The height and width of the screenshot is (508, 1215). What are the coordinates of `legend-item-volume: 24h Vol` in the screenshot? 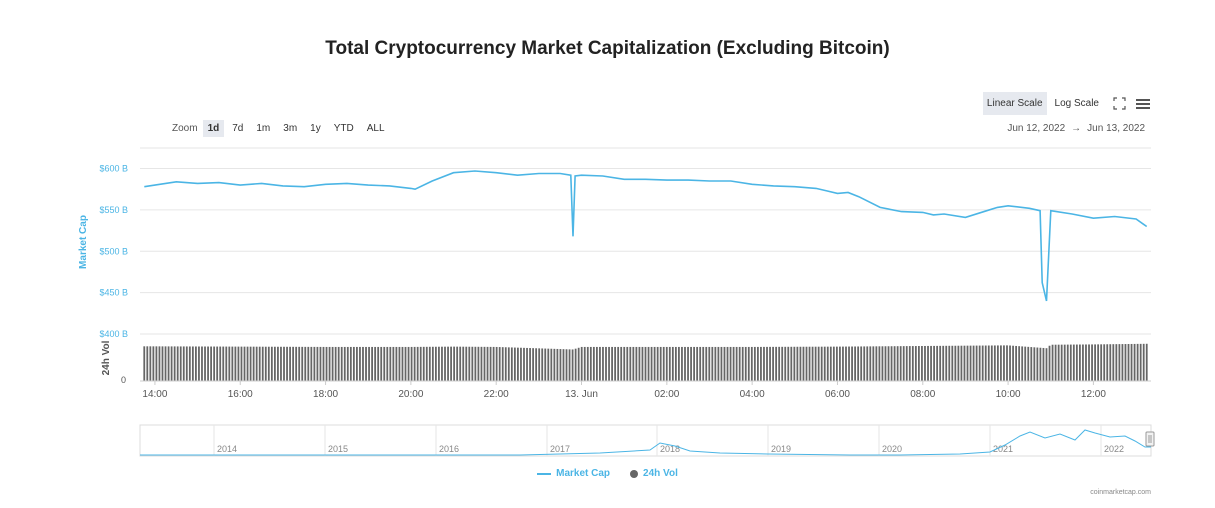 It's located at (654, 473).